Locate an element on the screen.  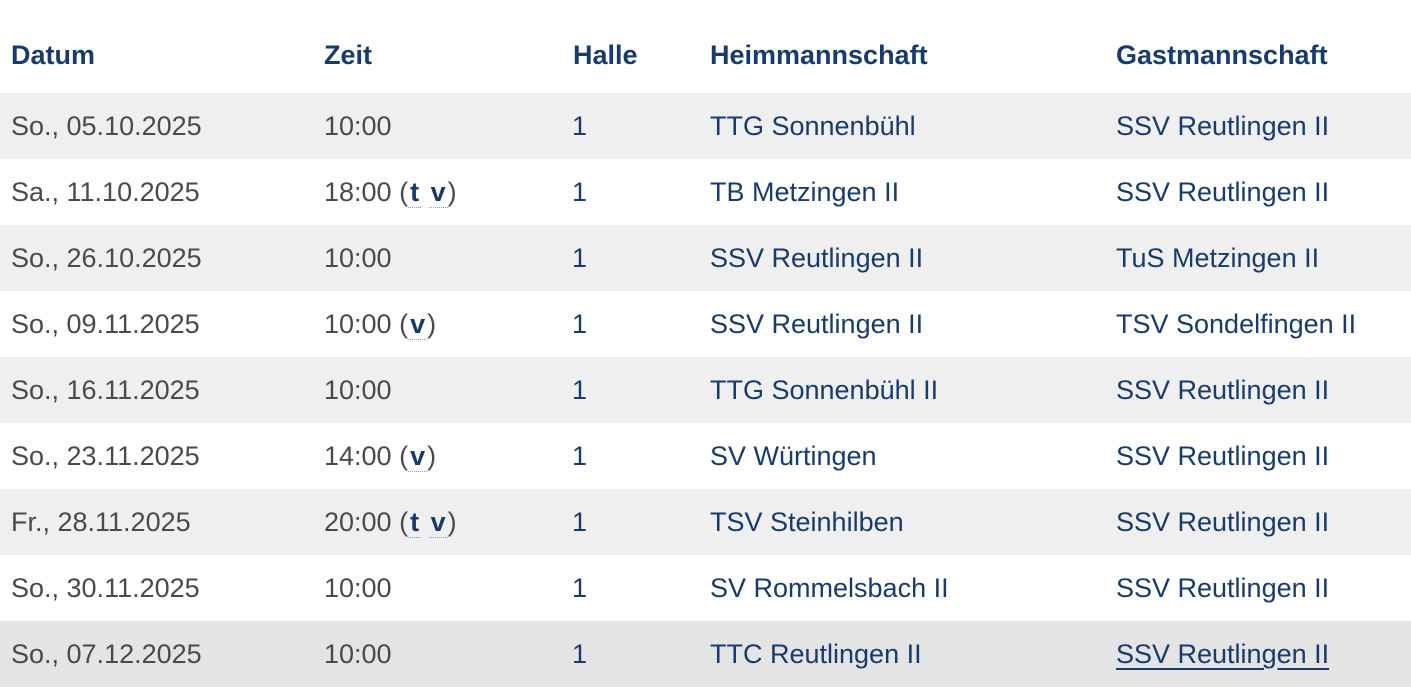
home-team-cell: TB Metzingen II is located at coordinates (804, 192).